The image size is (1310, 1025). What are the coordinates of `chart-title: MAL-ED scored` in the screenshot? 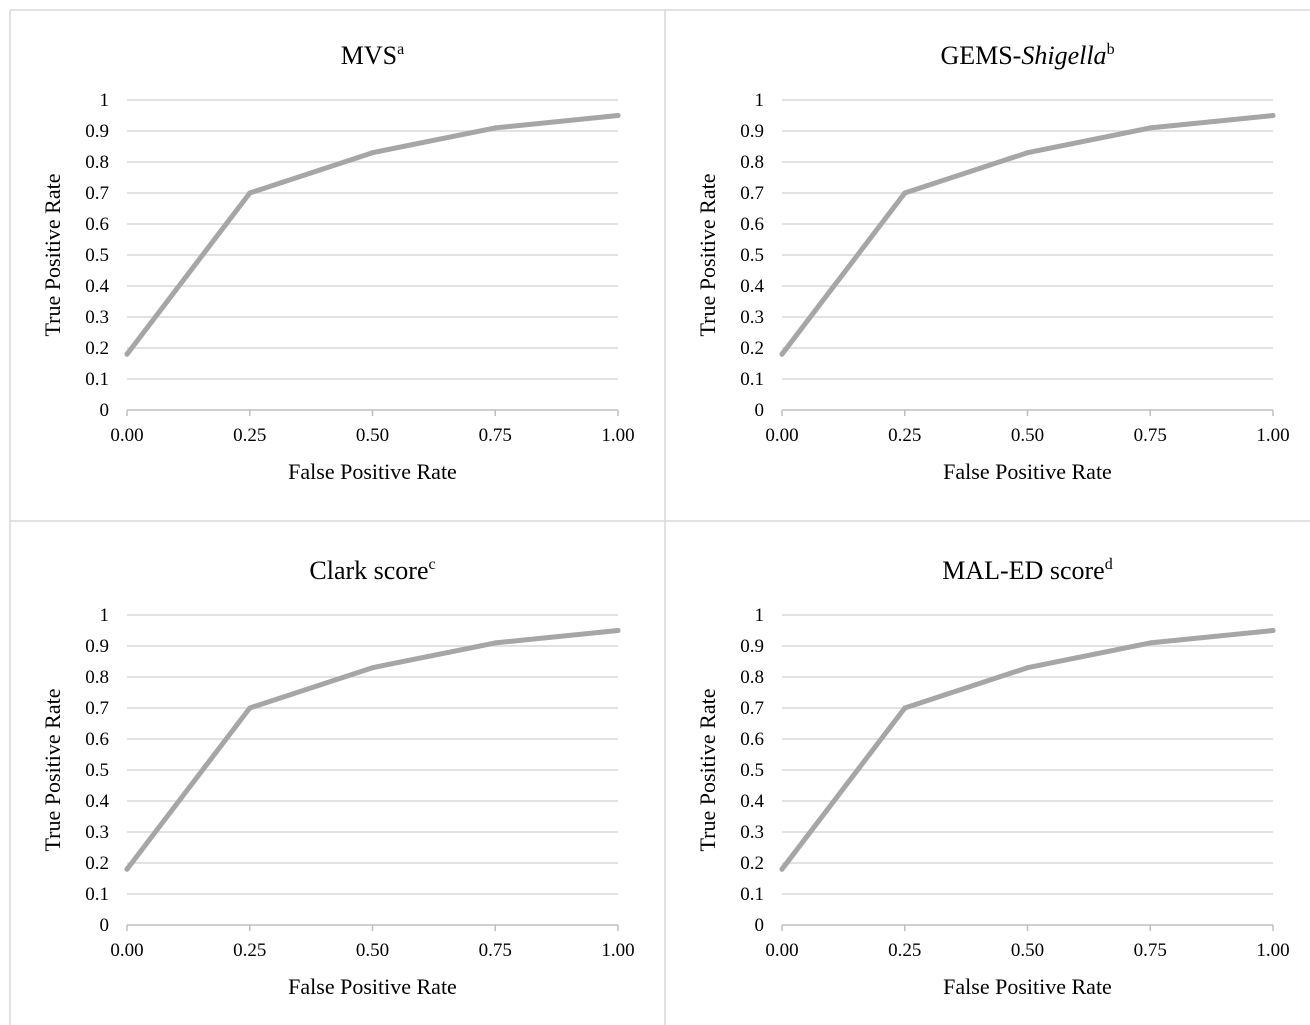 It's located at (1027, 570).